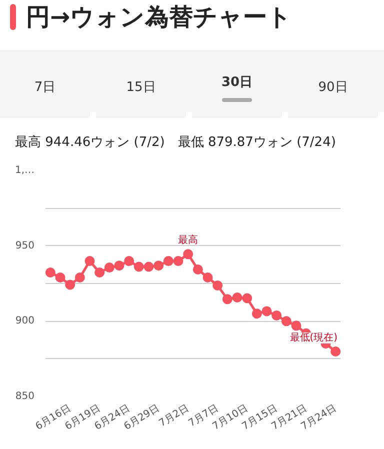 Image resolution: width=384 pixels, height=449 pixels. I want to click on chart-subtitle: 最高 944.46ウォン (7/2) 最低 879.87ウォン (7/24), so click(175, 143).